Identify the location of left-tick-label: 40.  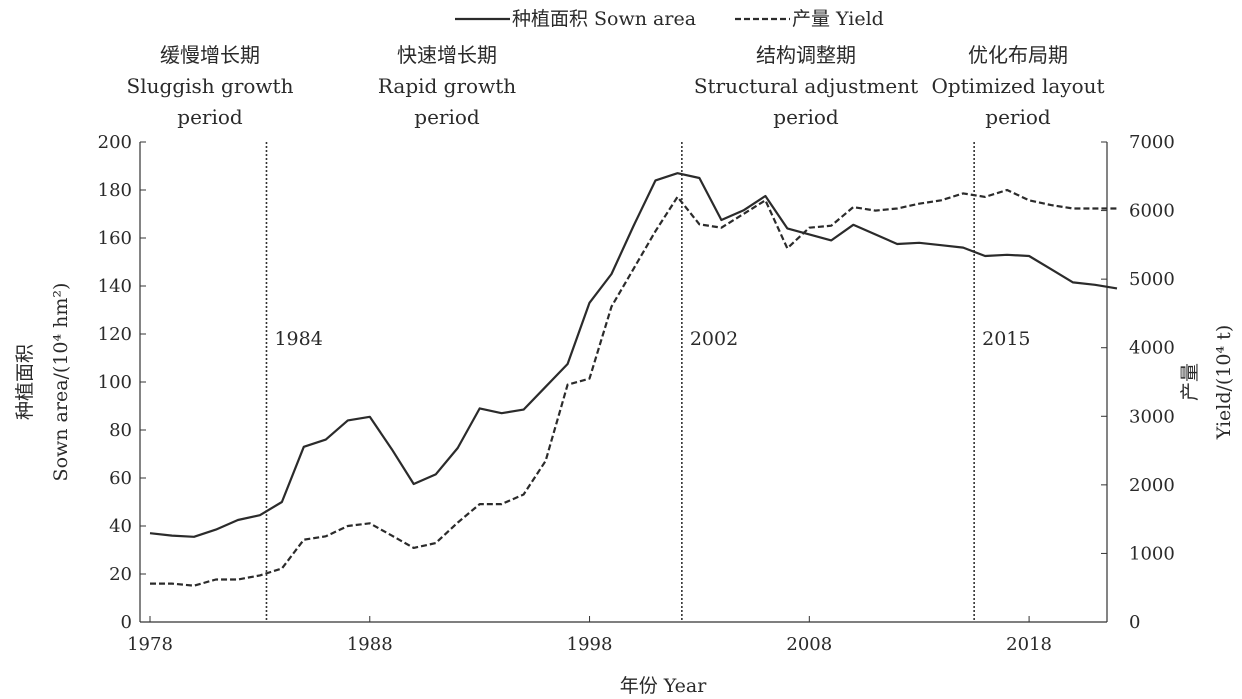
(120, 526).